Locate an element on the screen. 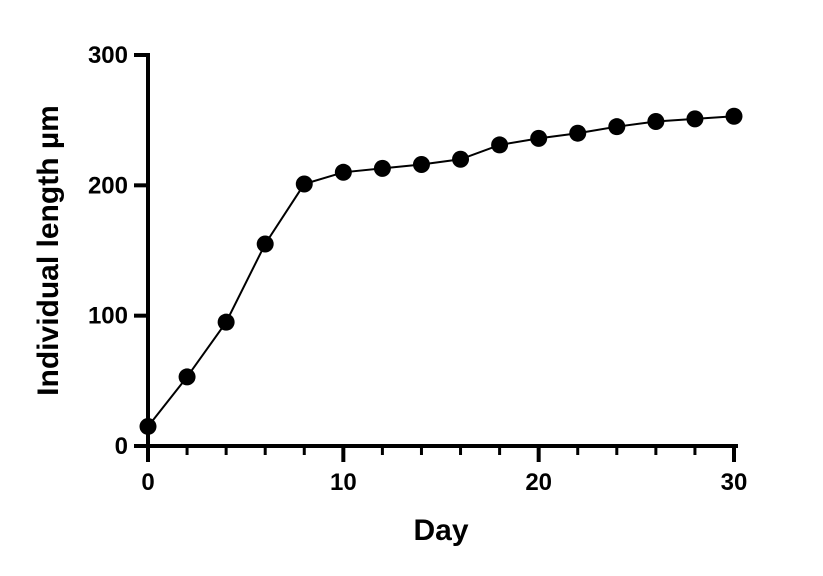  x-tick-label: 20 is located at coordinates (538, 482).